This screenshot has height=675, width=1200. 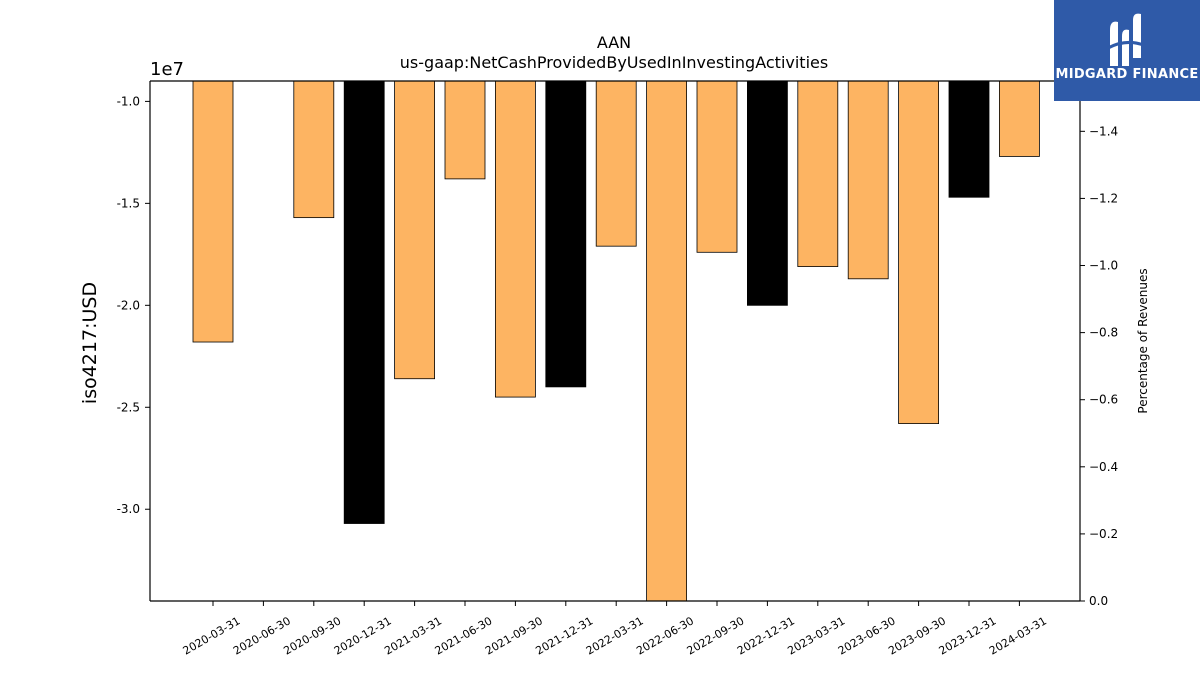 I want to click on y-tick-label: -2.5, so click(x=128, y=407).